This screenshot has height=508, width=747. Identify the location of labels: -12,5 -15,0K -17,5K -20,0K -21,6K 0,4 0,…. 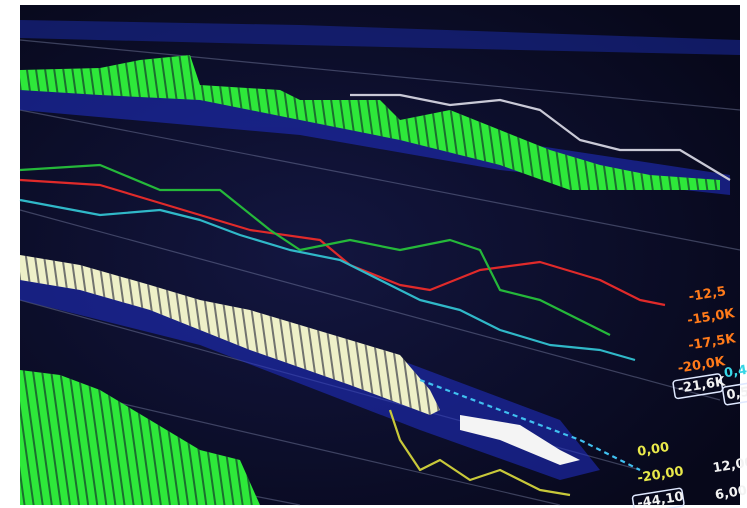
(689, 396).